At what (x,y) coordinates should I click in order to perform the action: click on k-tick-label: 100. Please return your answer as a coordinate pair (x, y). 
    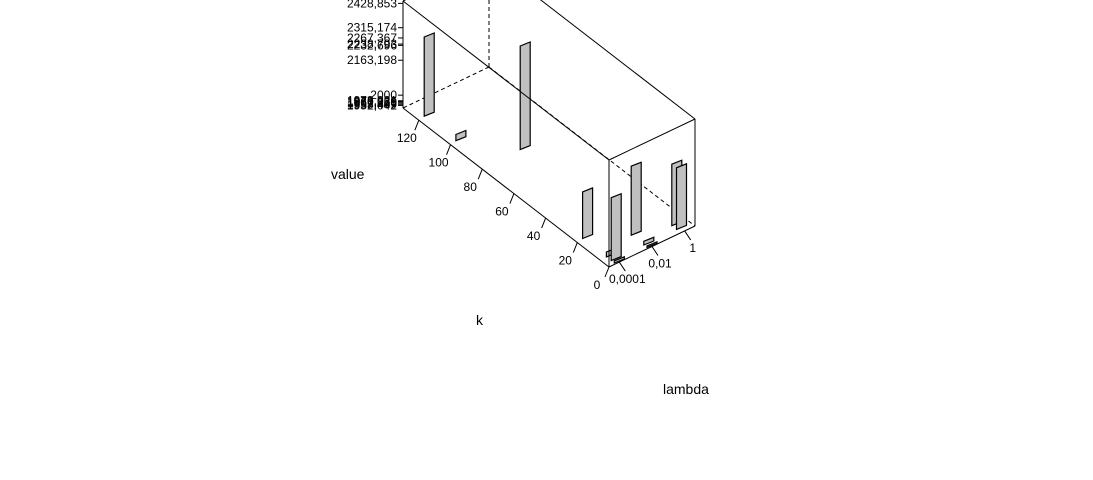
    Looking at the image, I should click on (439, 163).